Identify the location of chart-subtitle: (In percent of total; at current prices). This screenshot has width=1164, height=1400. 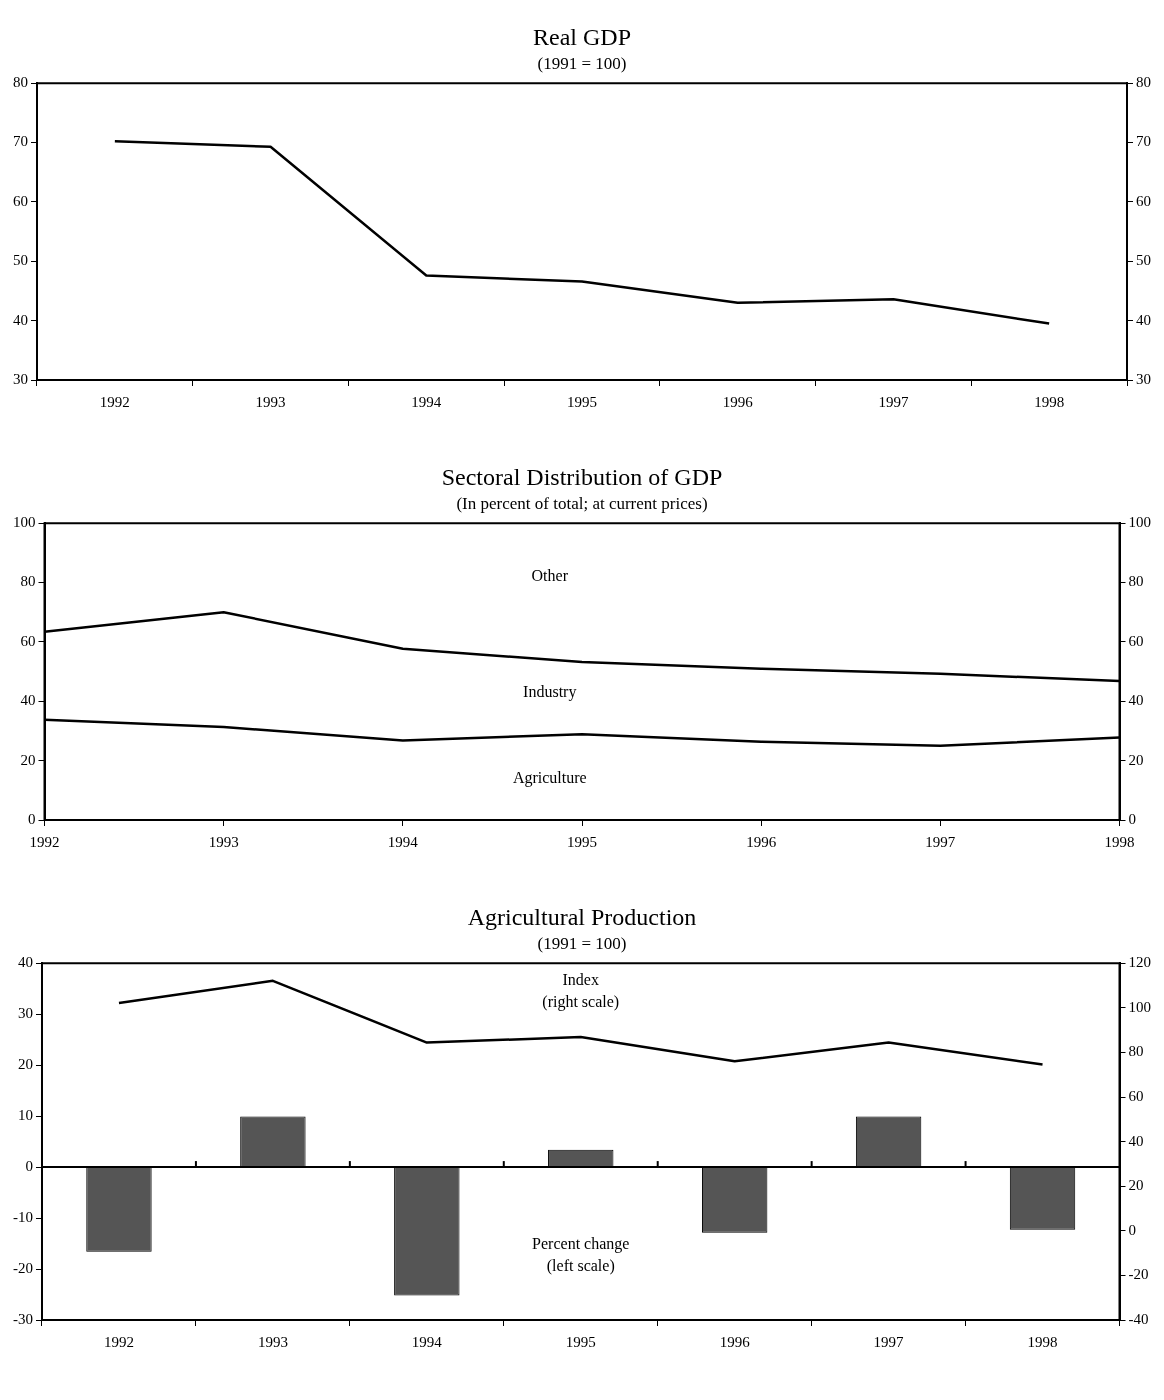
(582, 504).